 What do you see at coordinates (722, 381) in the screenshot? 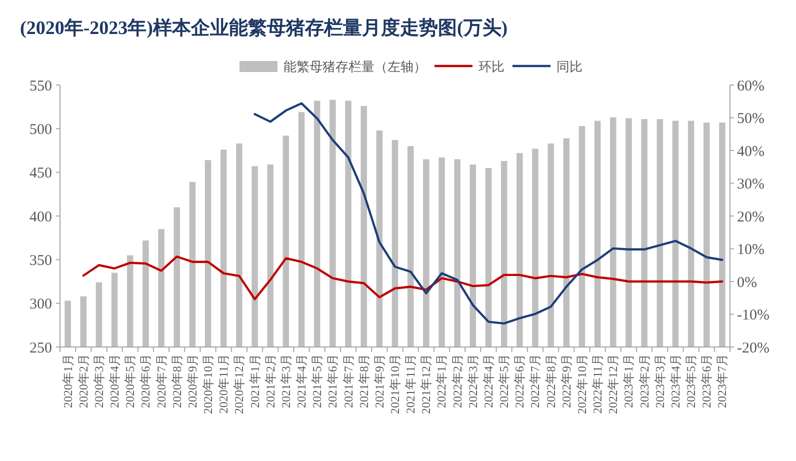
I see `x-tick-label: 2023年7月` at bounding box center [722, 381].